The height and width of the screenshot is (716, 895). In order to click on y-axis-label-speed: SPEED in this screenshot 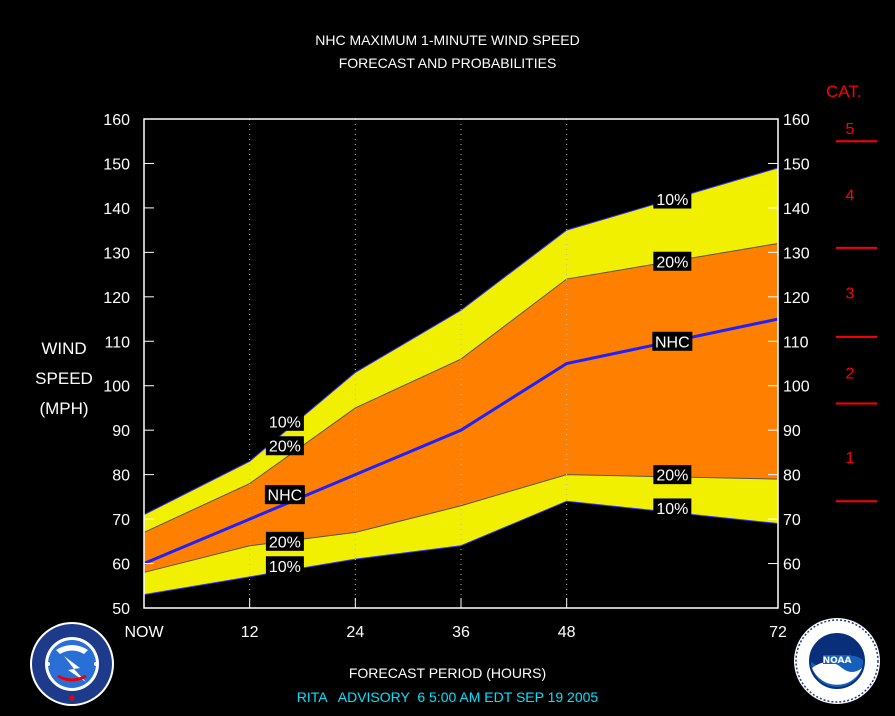, I will do `click(64, 378)`.